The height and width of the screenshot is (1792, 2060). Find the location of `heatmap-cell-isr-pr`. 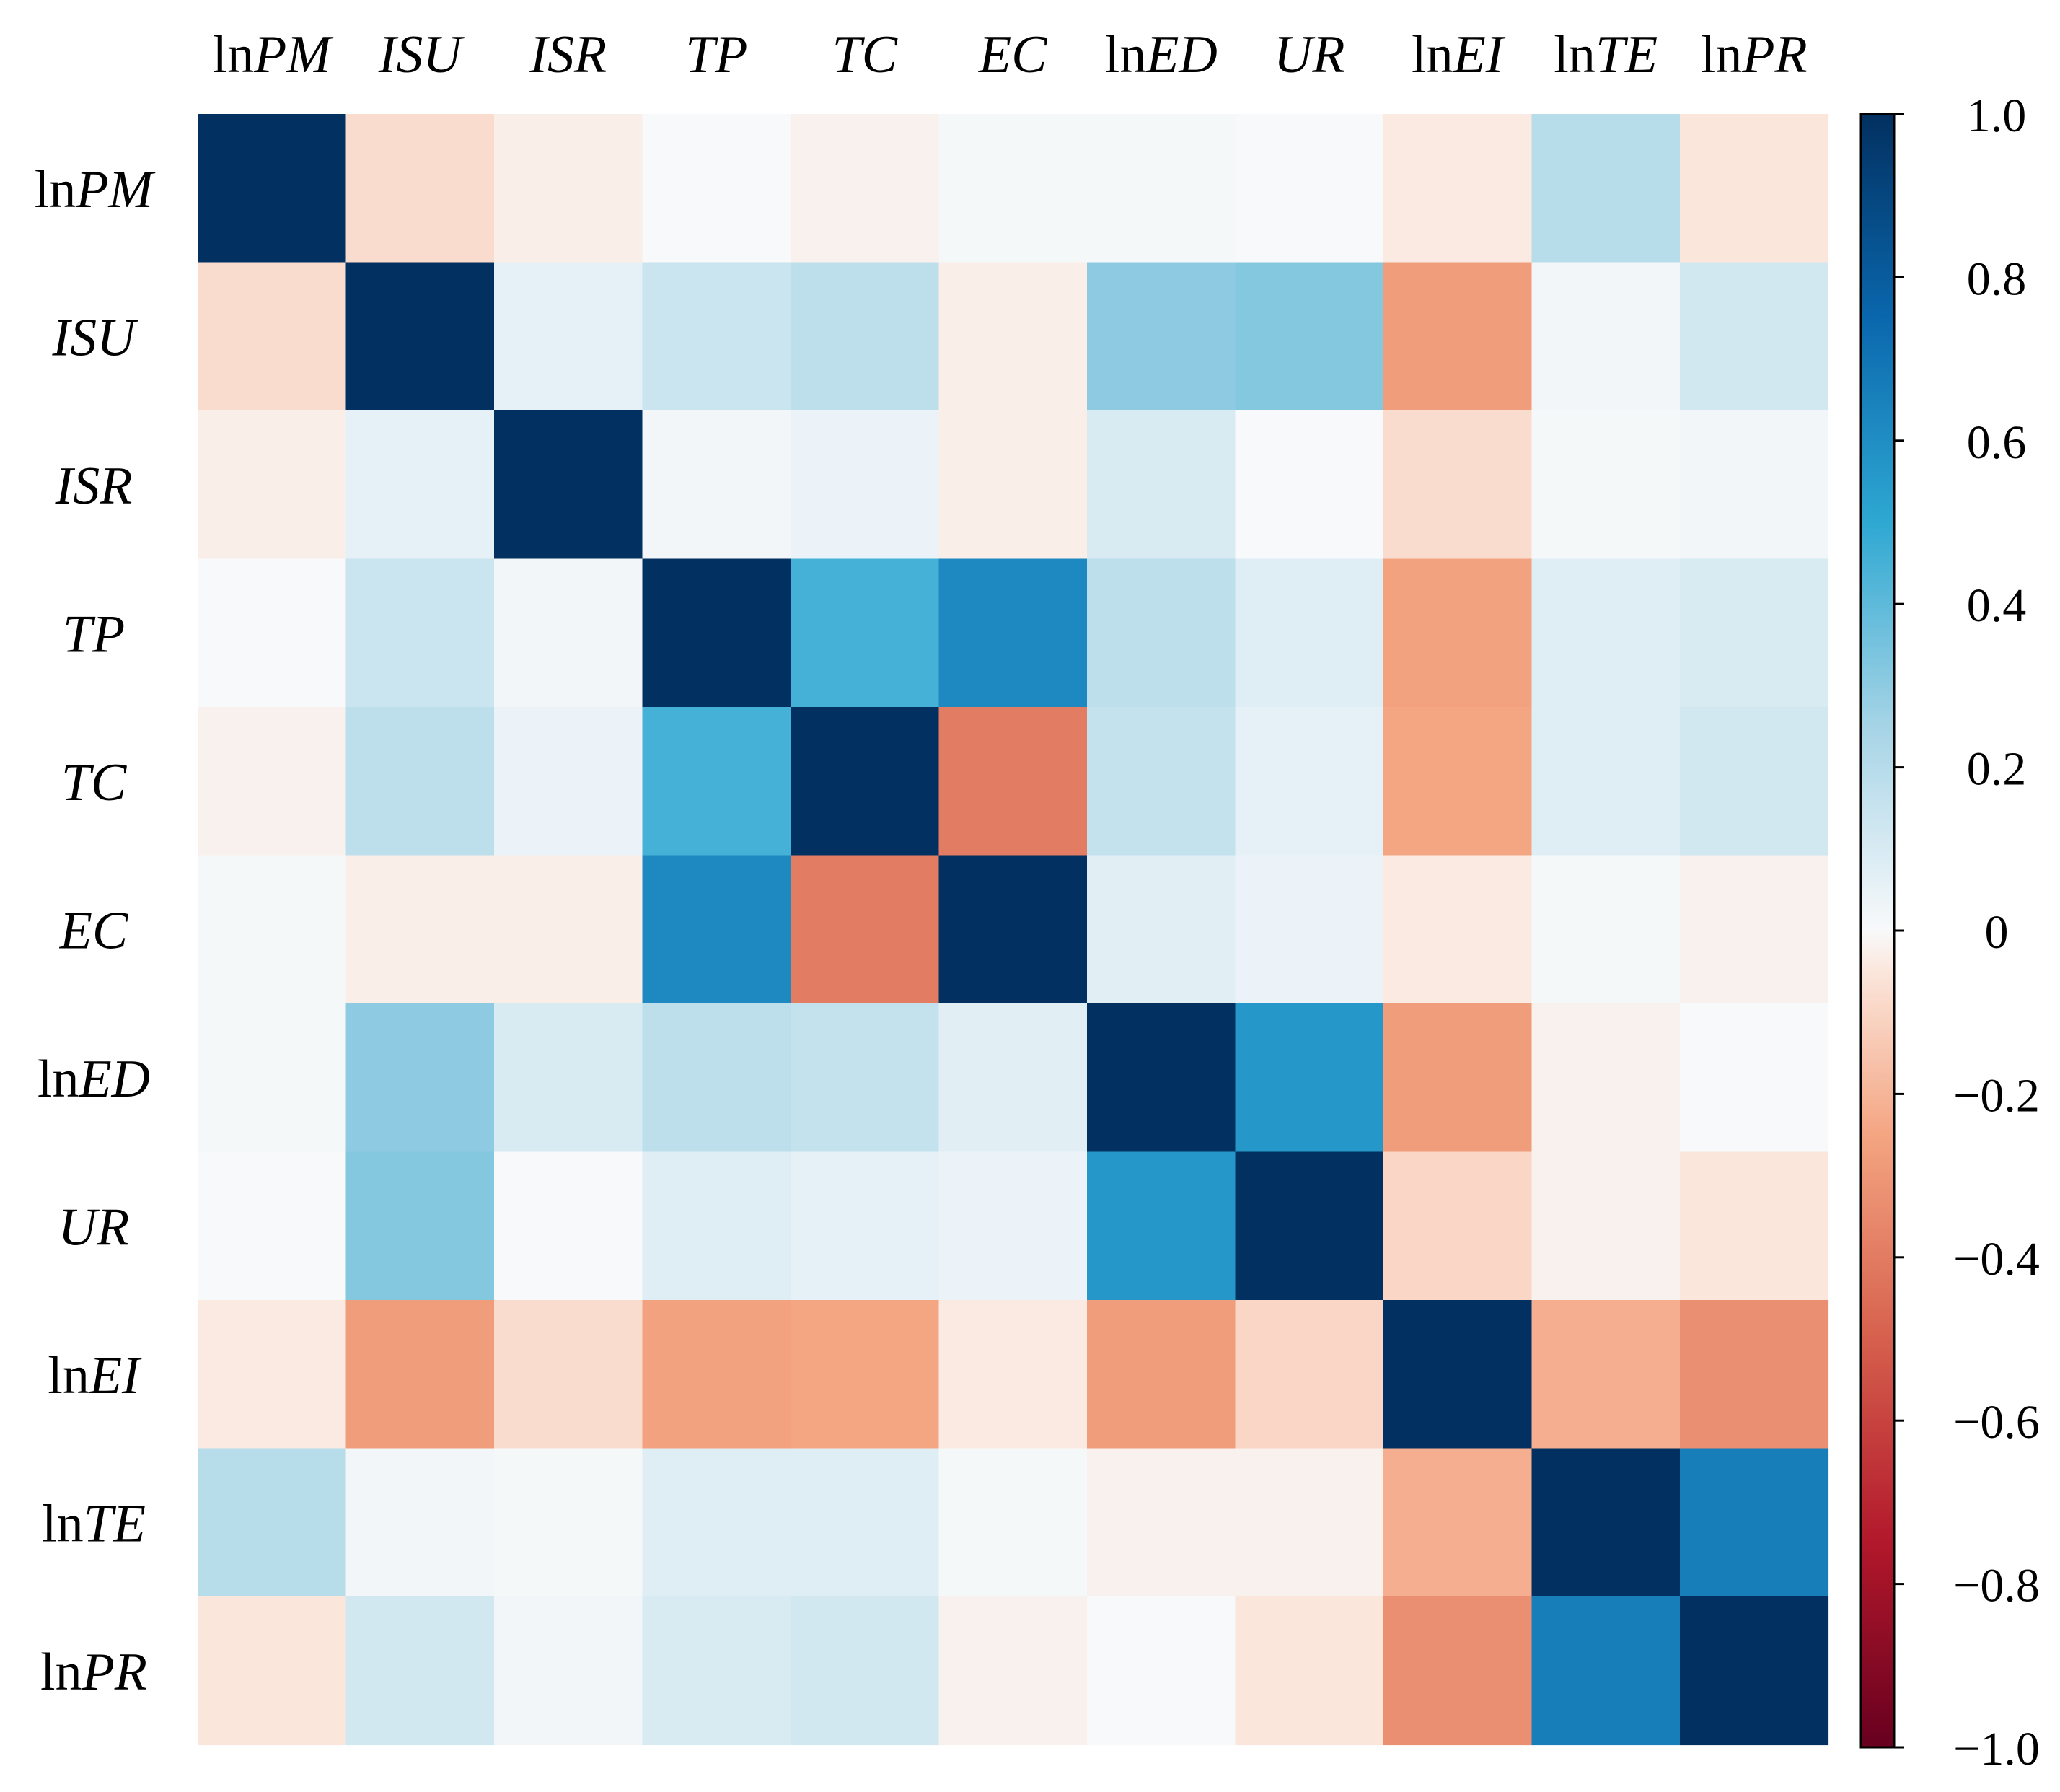

heatmap-cell-isr-pr is located at coordinates (1754, 485).